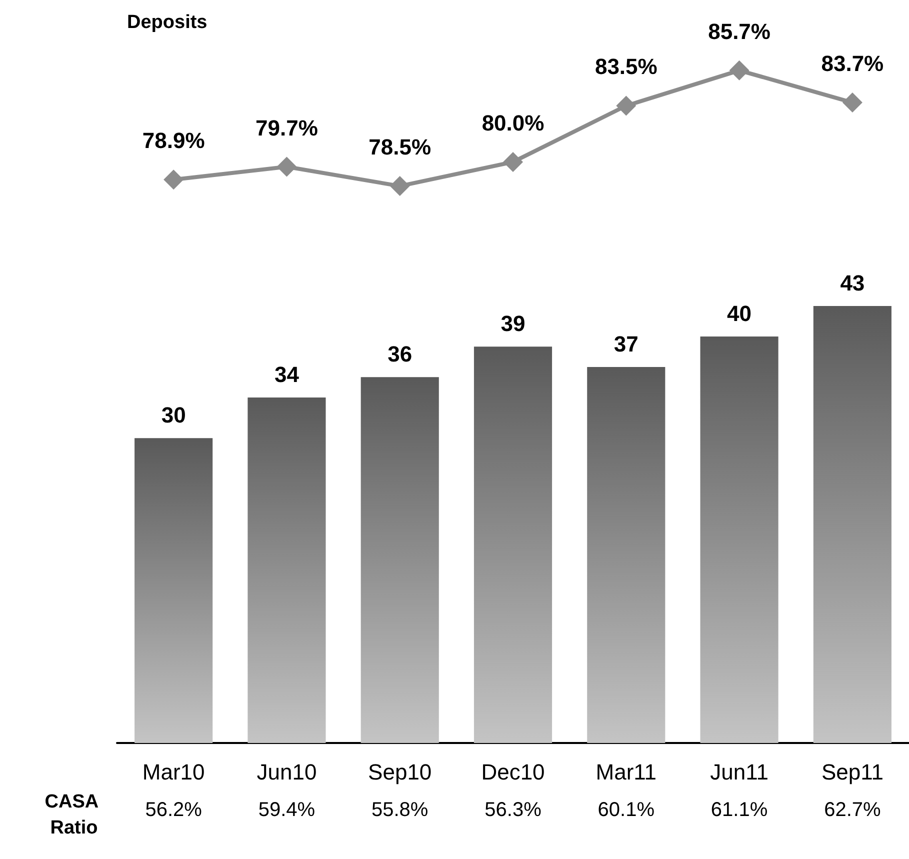  Describe the element at coordinates (852, 63) in the screenshot. I see `data-label: 83.7%` at that location.